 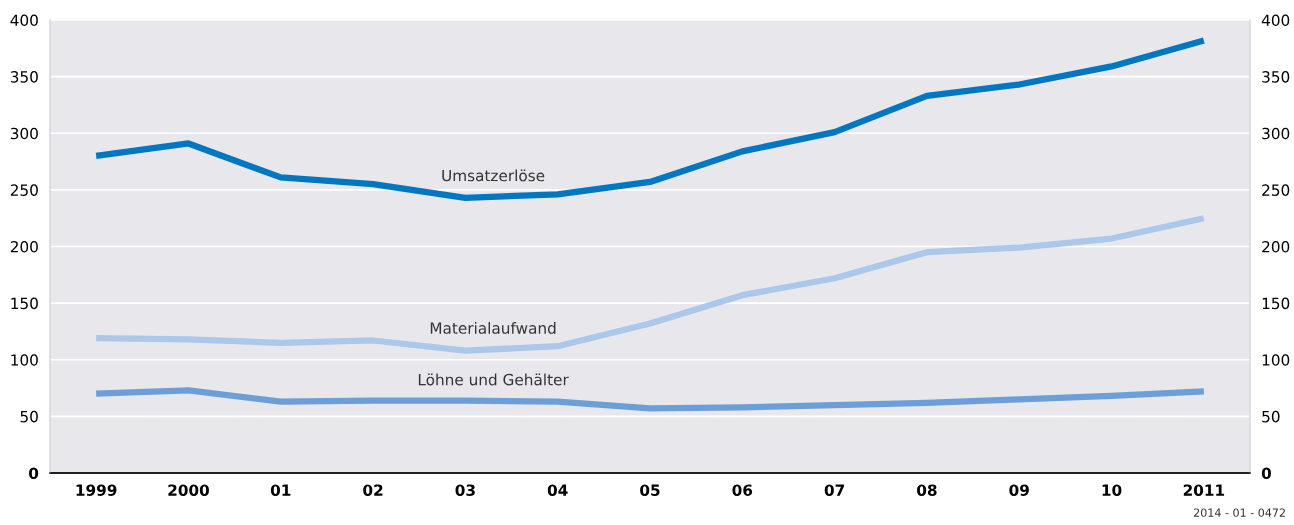 What do you see at coordinates (1204, 490) in the screenshot?
I see `x-tick-label: 2011` at bounding box center [1204, 490].